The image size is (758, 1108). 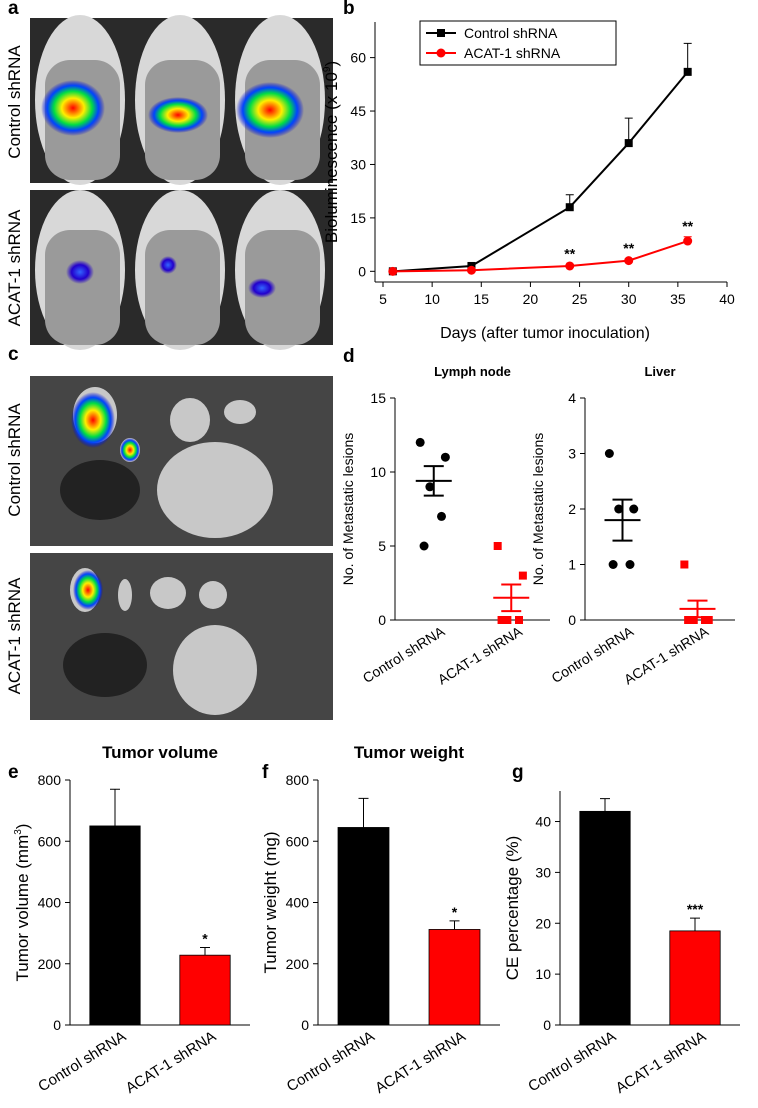 I want to click on y-tick-label: 45, so click(x=358, y=111).